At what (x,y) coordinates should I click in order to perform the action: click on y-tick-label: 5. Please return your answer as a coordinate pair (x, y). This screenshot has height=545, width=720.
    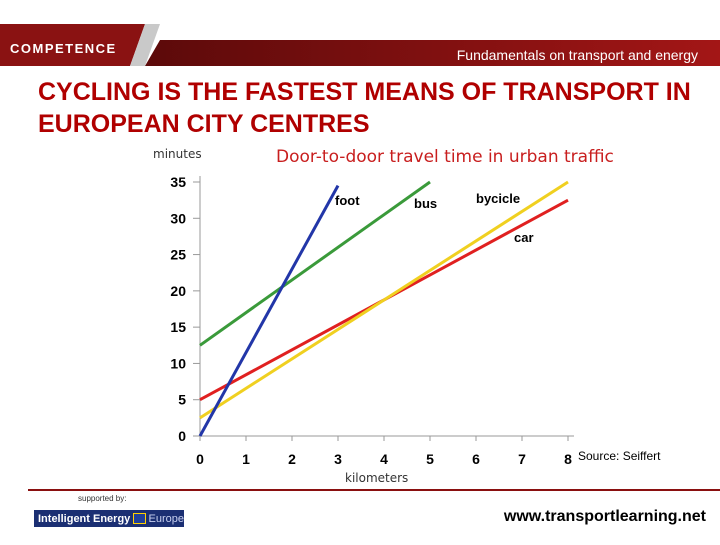
    Looking at the image, I should click on (182, 400).